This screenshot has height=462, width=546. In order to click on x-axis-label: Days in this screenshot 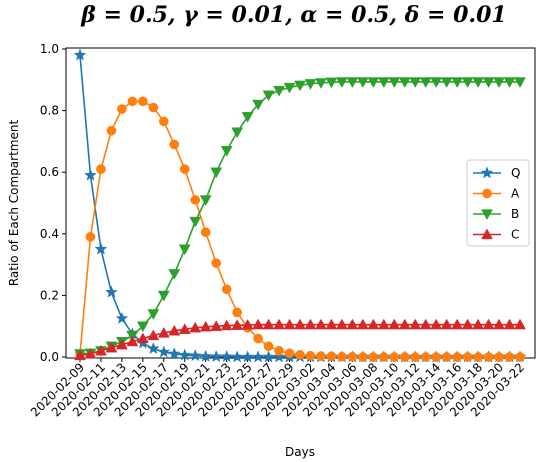, I will do `click(300, 452)`.